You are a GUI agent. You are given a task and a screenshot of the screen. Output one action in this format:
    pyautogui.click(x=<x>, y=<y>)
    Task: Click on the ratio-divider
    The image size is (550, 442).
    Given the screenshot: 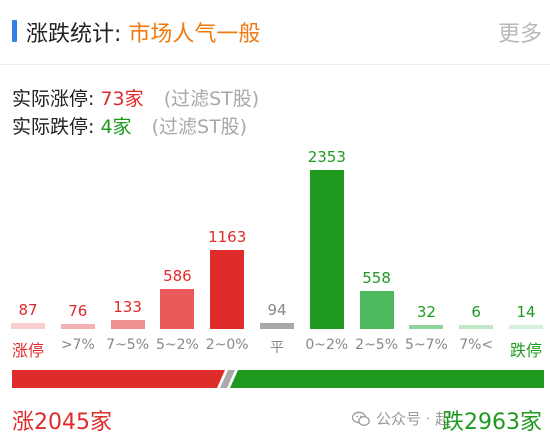 What is the action you would take?
    pyautogui.click(x=232, y=379)
    